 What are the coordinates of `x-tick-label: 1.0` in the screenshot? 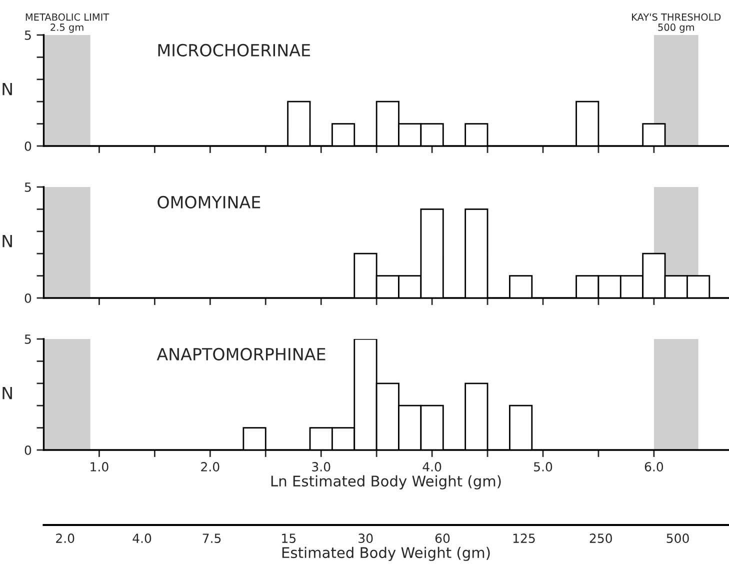 It's located at (99, 467).